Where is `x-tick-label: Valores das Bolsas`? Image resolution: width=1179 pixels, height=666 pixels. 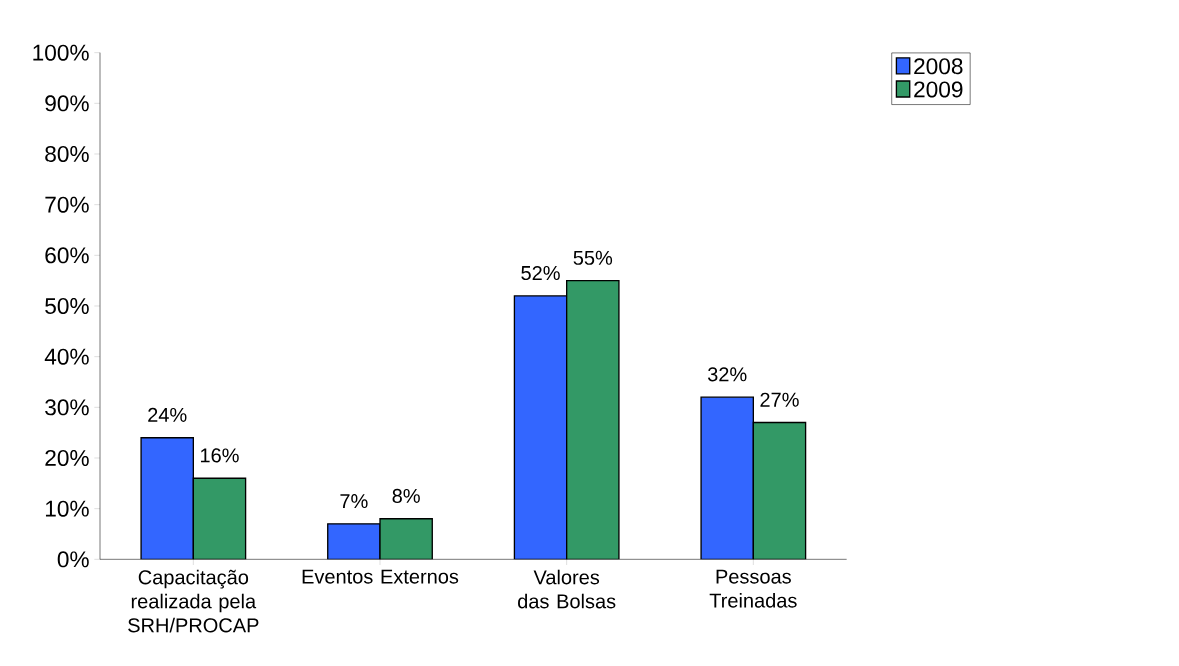
x-tick-label: Valores das Bolsas is located at coordinates (567, 589).